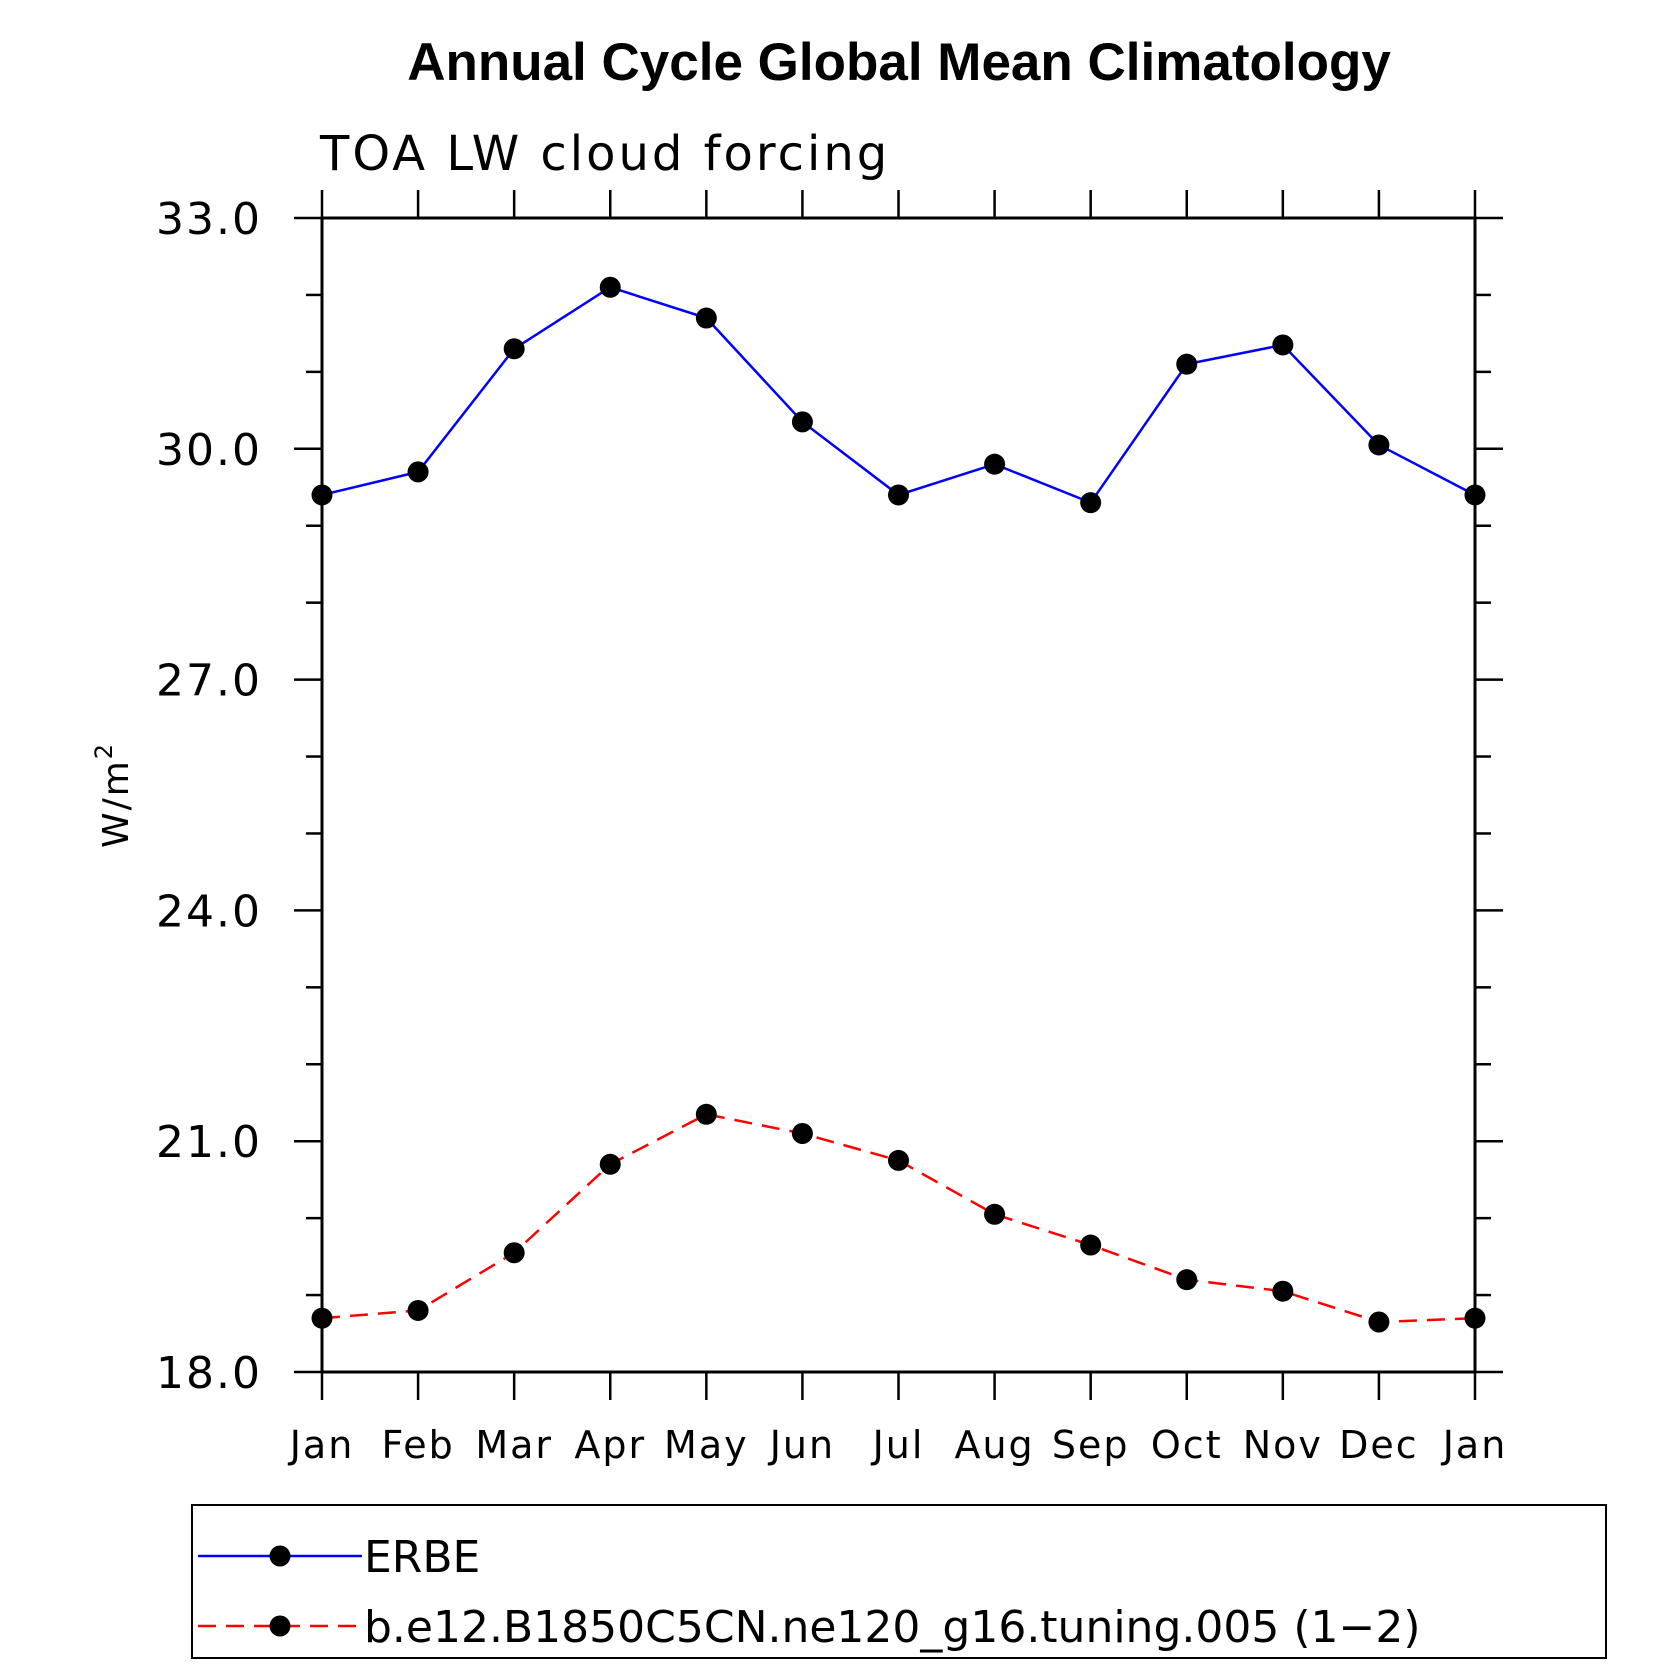  I want to click on x-tick-label: Apr, so click(610, 1445).